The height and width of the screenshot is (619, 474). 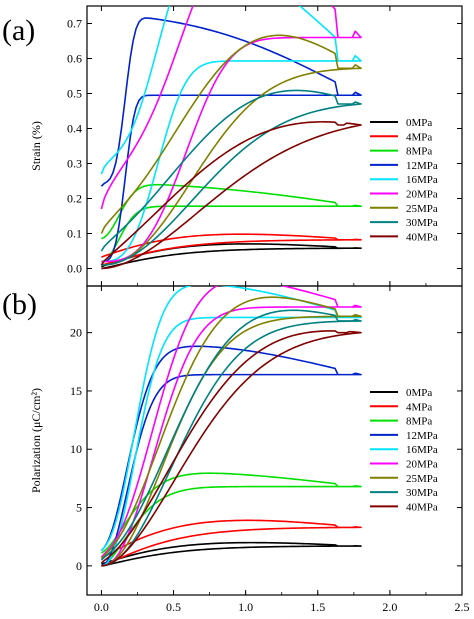 What do you see at coordinates (19, 304) in the screenshot?
I see `panel-label: (b)` at bounding box center [19, 304].